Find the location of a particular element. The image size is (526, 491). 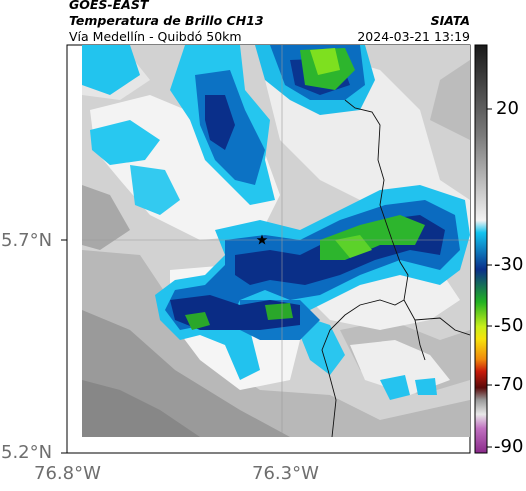

colorbar is located at coordinates (481, 249).